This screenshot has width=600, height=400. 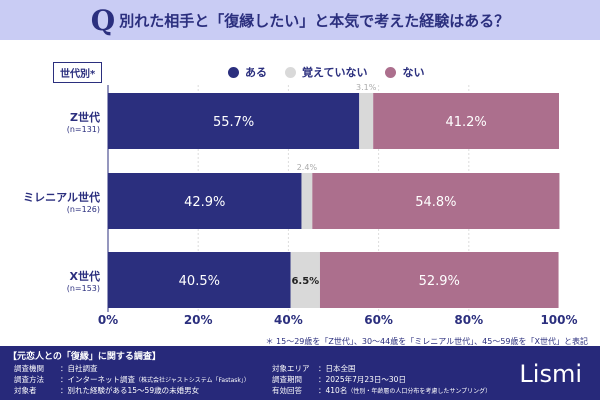 What do you see at coordinates (307, 167) in the screenshot?
I see `data-label: 2.4%` at bounding box center [307, 167].